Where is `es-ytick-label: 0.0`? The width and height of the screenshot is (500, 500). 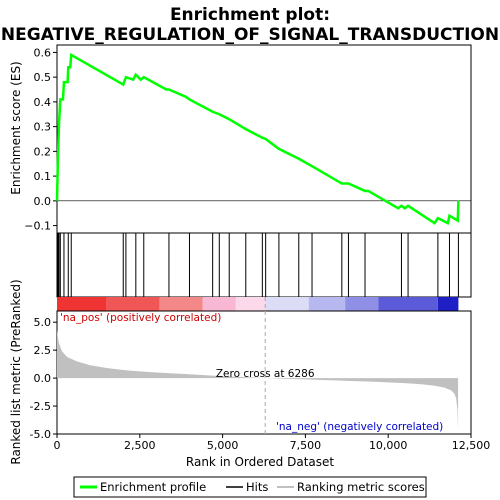
es-ytick-label: 0.0 is located at coordinates (43, 201).